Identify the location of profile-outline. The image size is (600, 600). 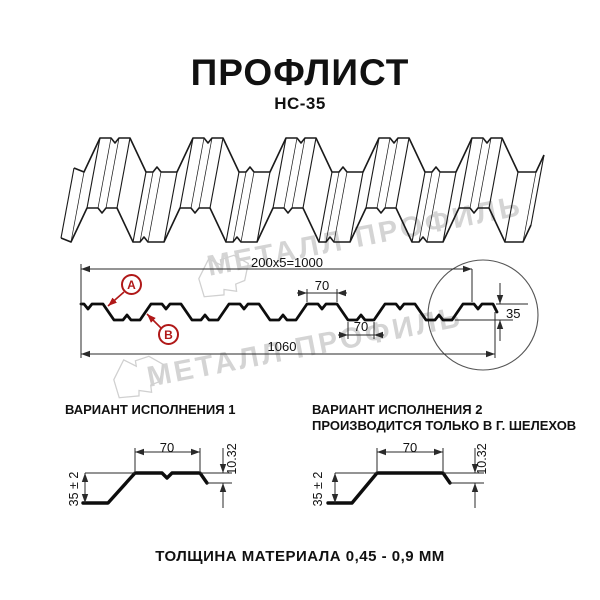
(289, 312).